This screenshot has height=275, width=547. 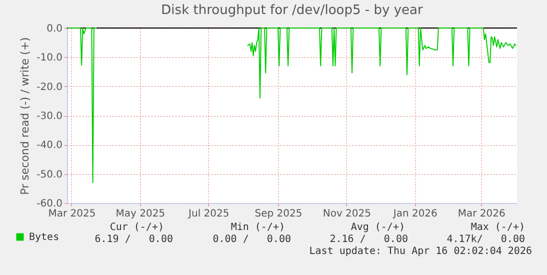 I want to click on text: 4.17k/ 0.00, so click(x=485, y=240).